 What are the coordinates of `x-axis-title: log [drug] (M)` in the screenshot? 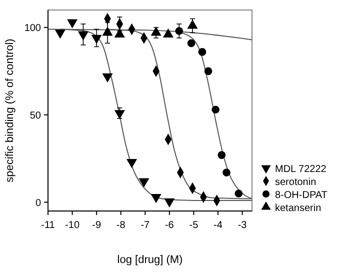 It's located at (150, 260).